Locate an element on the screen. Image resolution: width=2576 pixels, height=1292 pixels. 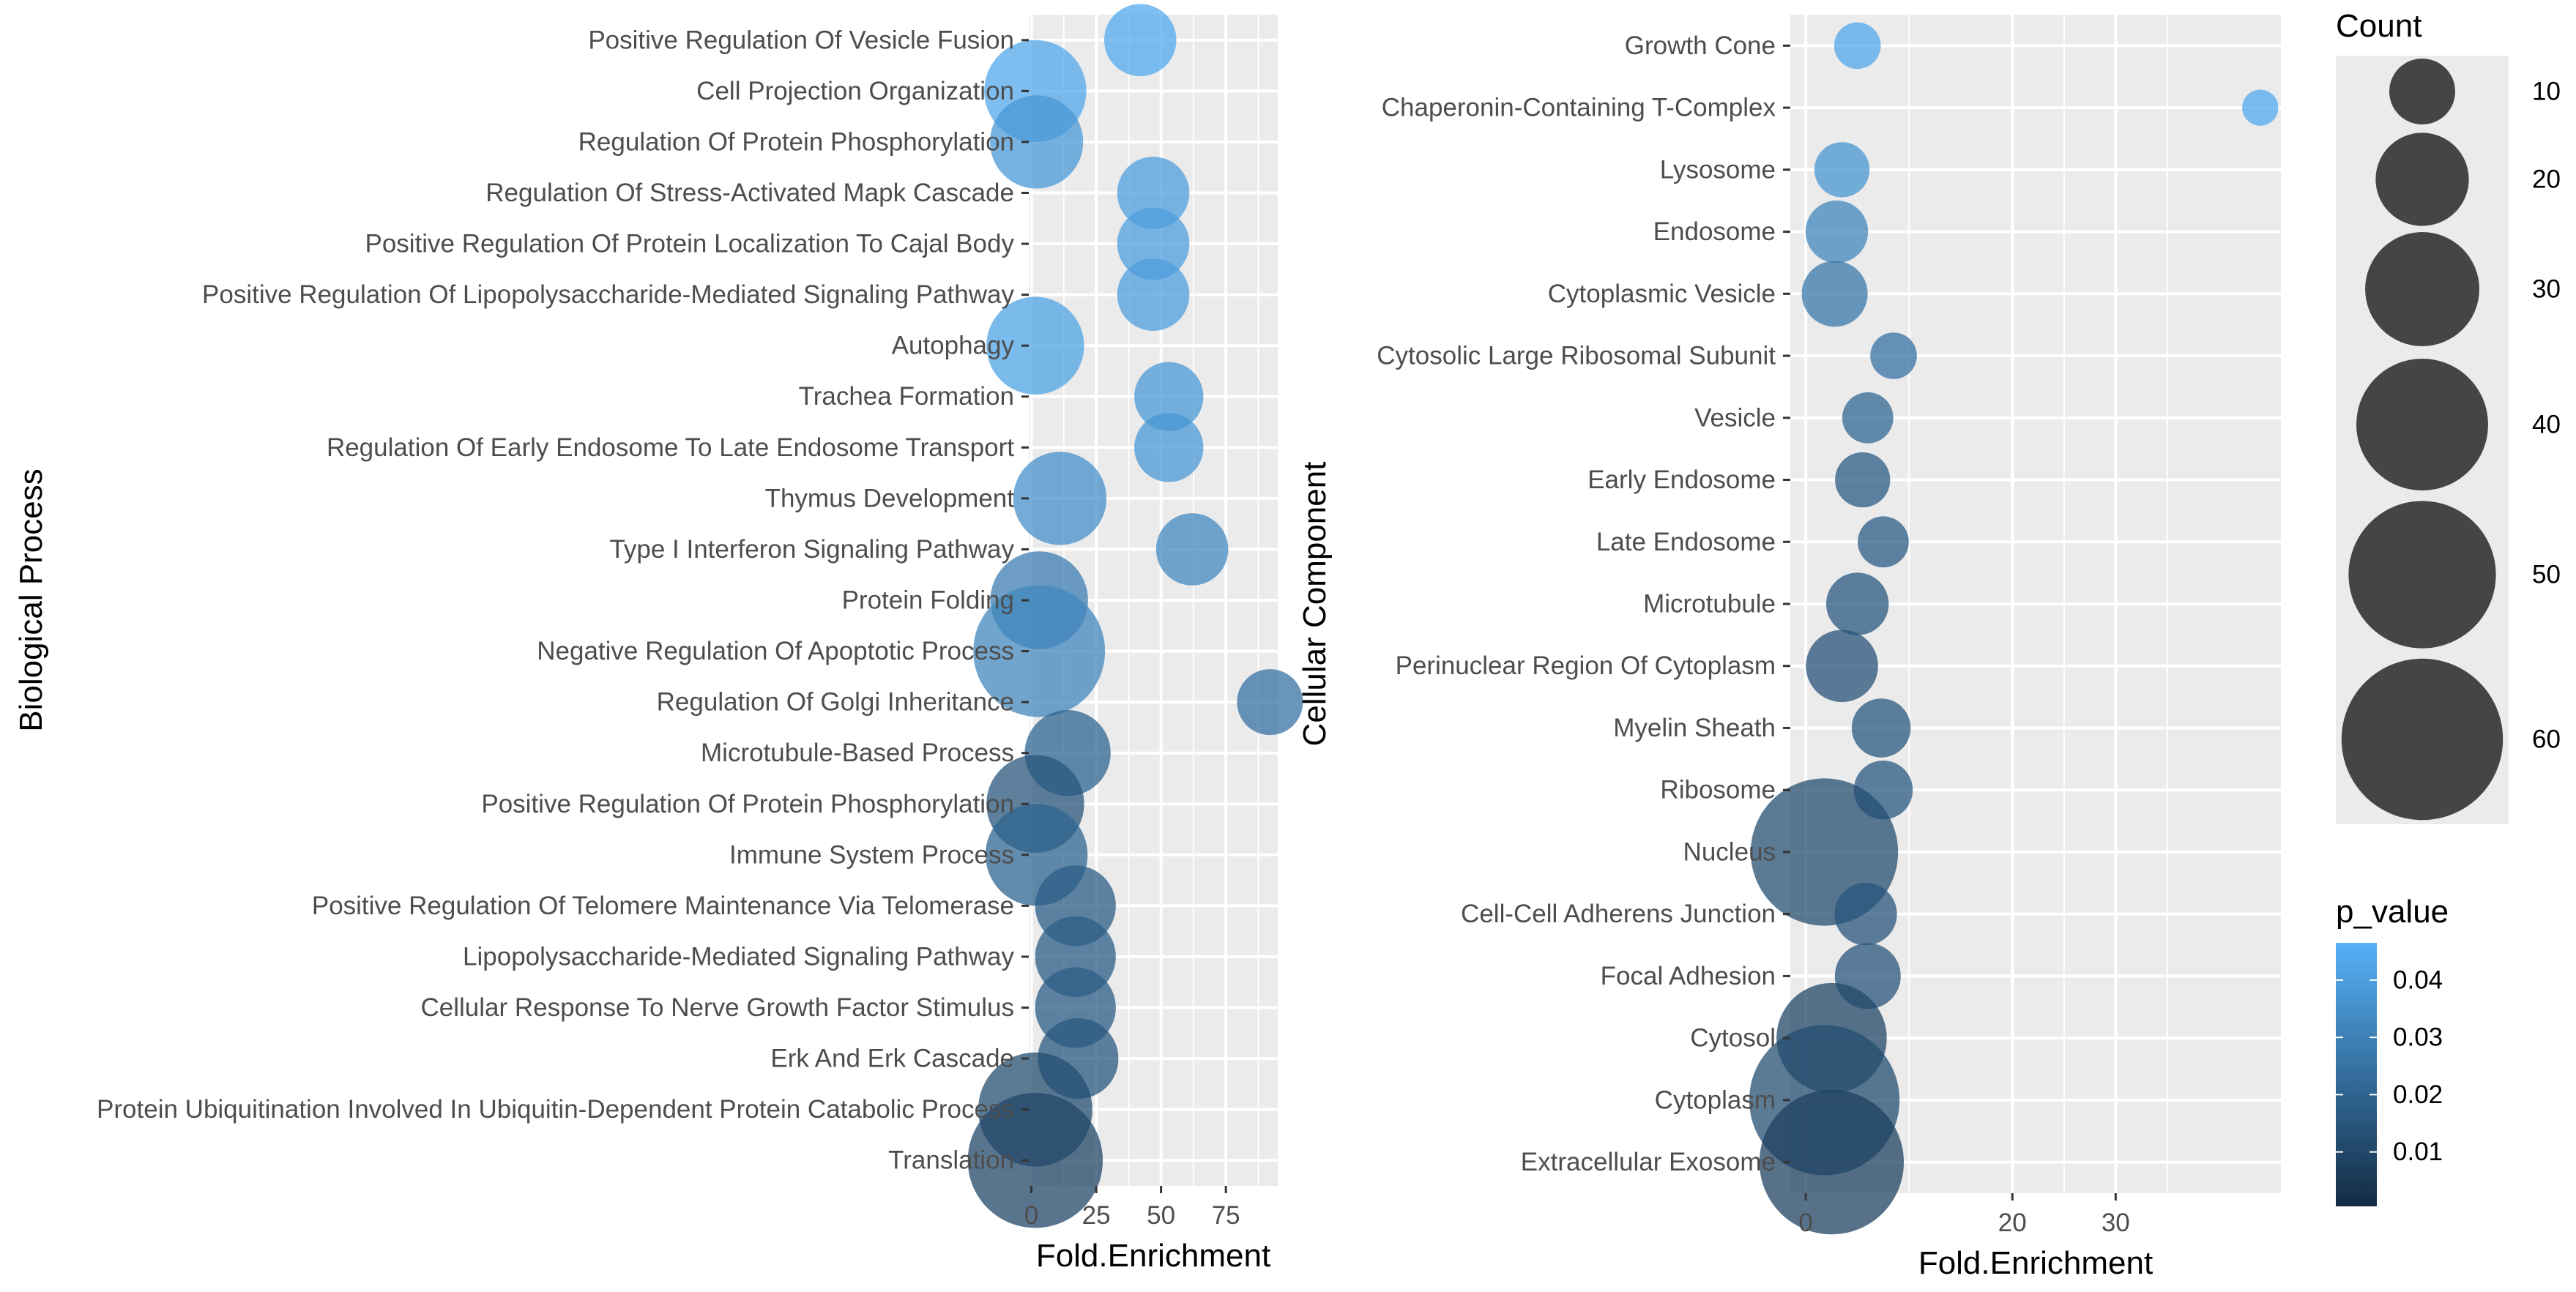
y-tick-label: Microtubule-Based Process is located at coordinates (857, 753).